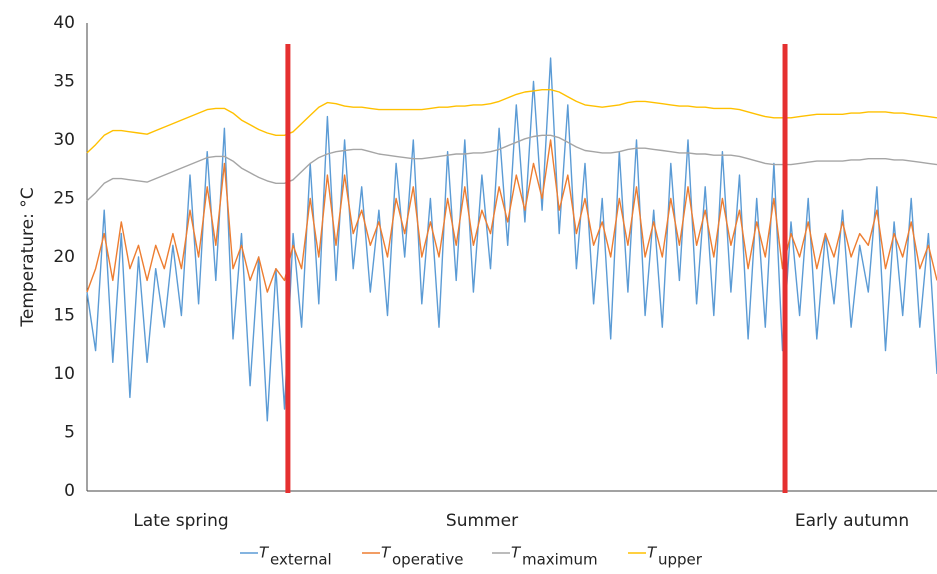 Image resolution: width=937 pixels, height=574 pixels. I want to click on y-tick-label: 25, so click(64, 199).